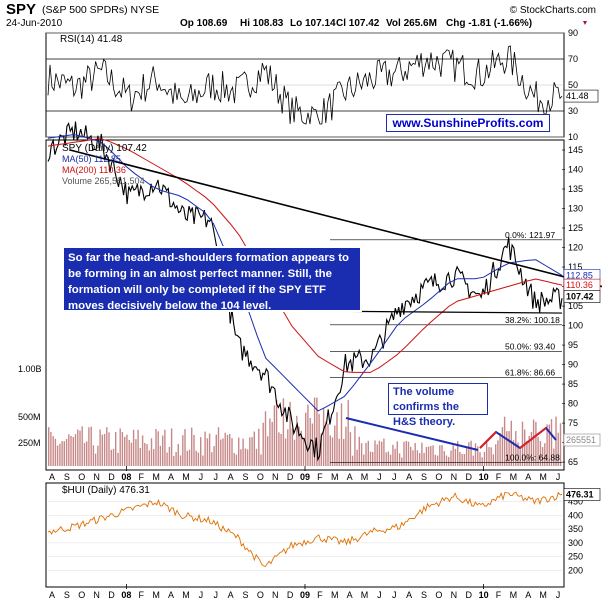  What do you see at coordinates (585, 23) in the screenshot?
I see `down-arrow-icon` at bounding box center [585, 23].